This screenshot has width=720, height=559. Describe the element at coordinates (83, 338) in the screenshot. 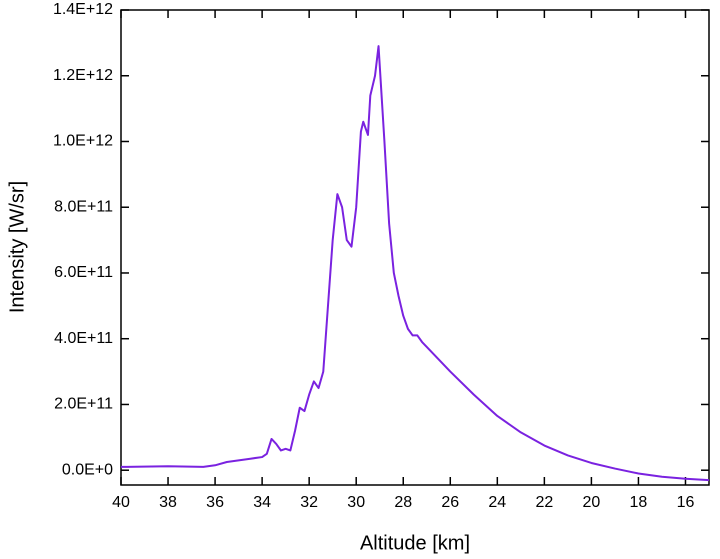

I see `y-tick-label: 4.0E+11` at that location.